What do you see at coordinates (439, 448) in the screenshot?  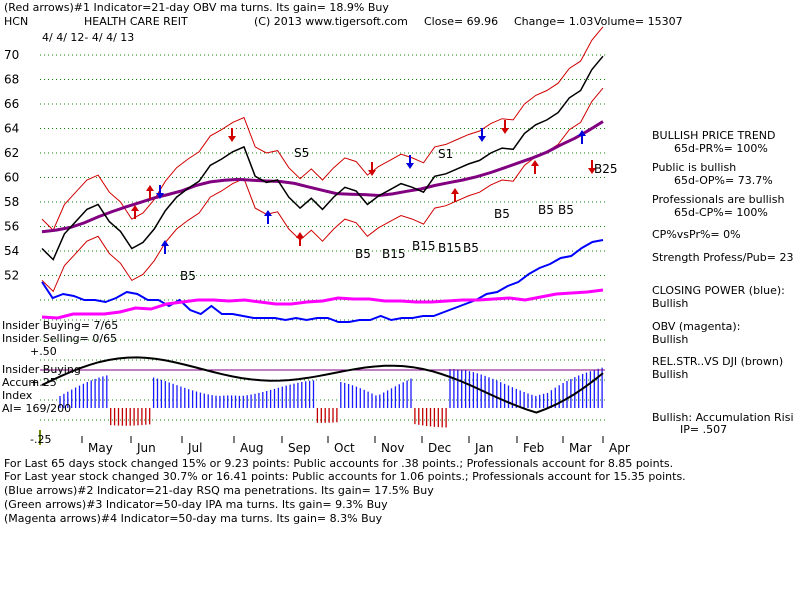 I see `x-tick-label: Dec` at bounding box center [439, 448].